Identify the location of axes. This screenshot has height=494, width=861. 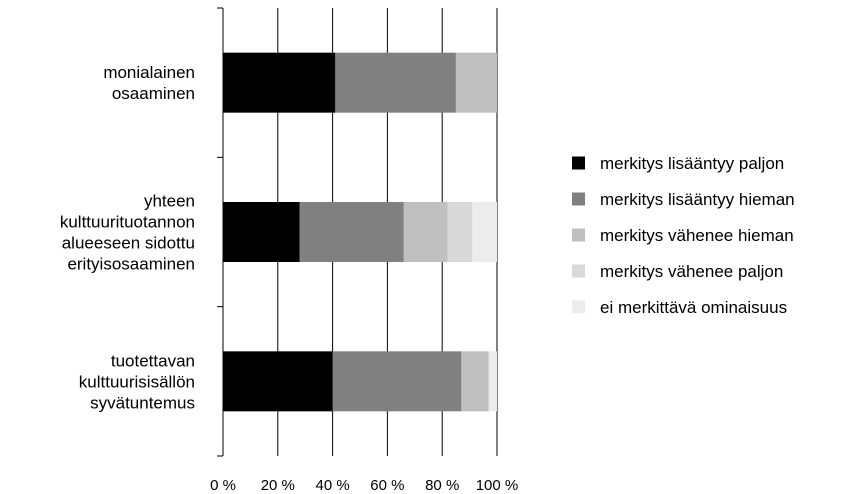
(220, 232).